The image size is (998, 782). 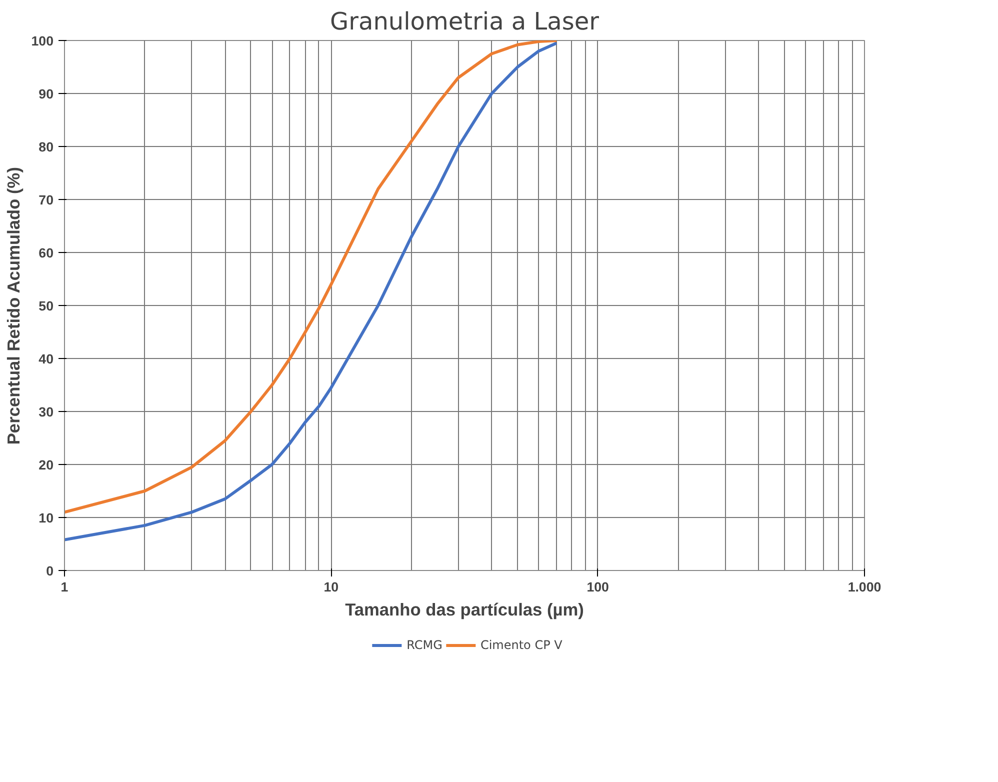 I want to click on y-tick-label: 100, so click(x=42, y=41).